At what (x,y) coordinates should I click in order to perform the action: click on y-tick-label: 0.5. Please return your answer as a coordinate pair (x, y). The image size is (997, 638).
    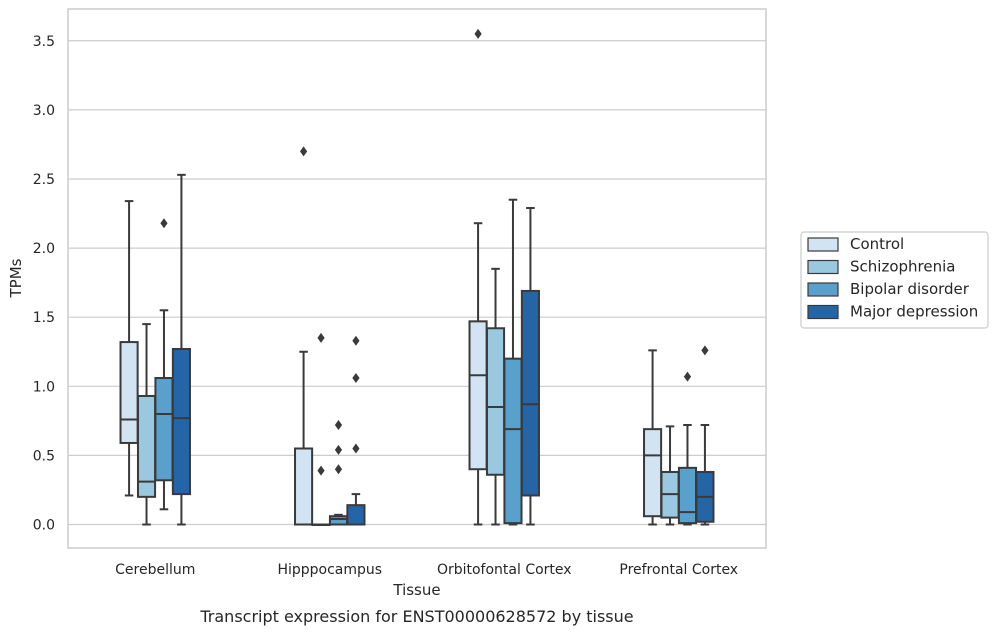
    Looking at the image, I should click on (44, 456).